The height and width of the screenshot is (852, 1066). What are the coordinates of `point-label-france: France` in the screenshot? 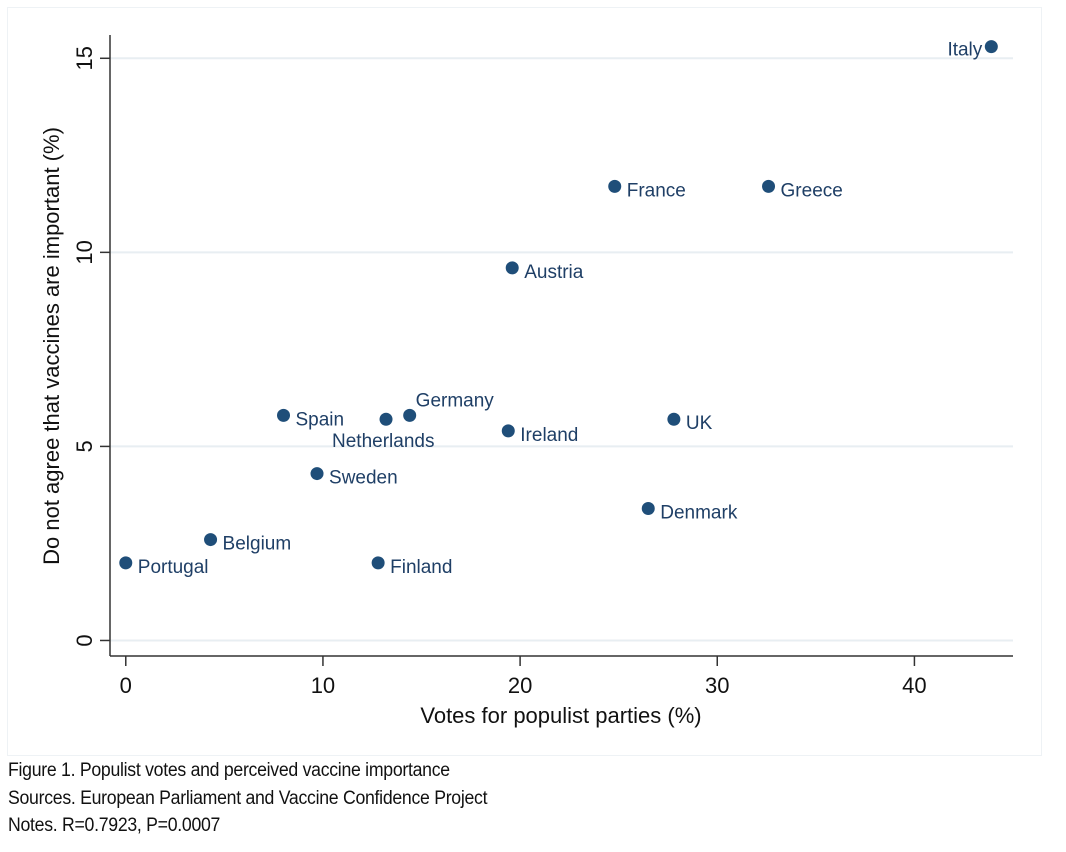 It's located at (656, 190).